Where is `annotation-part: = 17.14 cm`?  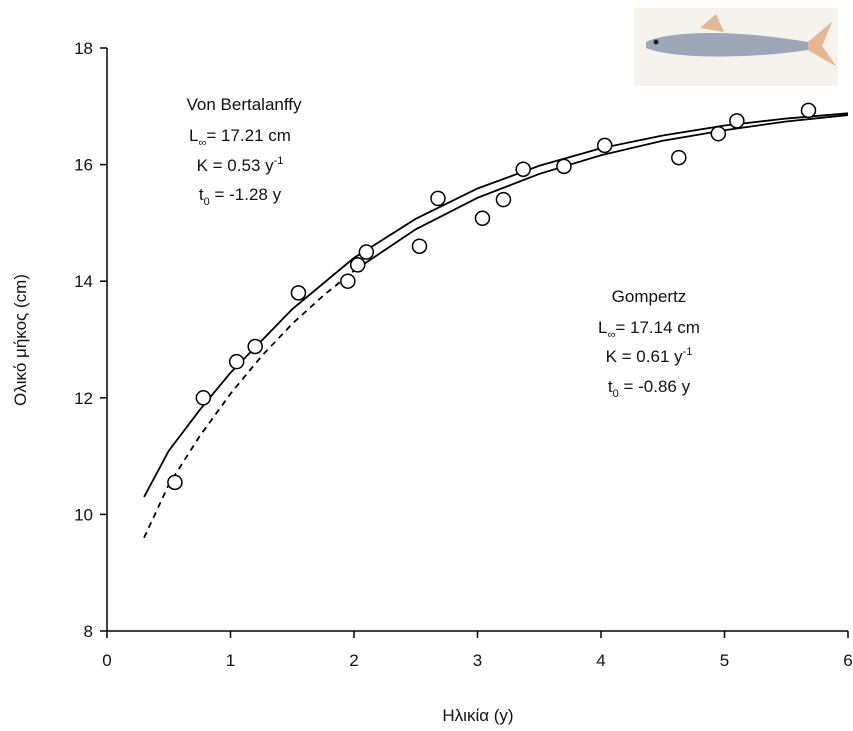 annotation-part: = 17.14 cm is located at coordinates (657, 327).